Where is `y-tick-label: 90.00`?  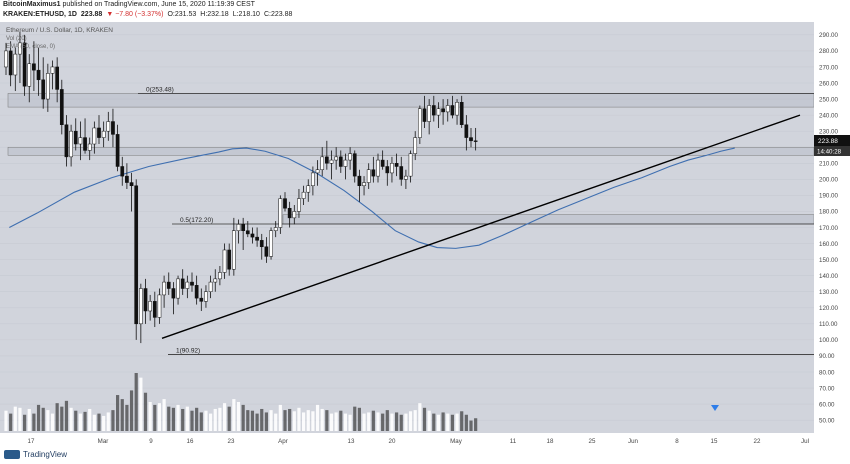
y-tick-label: 90.00 is located at coordinates (827, 356).